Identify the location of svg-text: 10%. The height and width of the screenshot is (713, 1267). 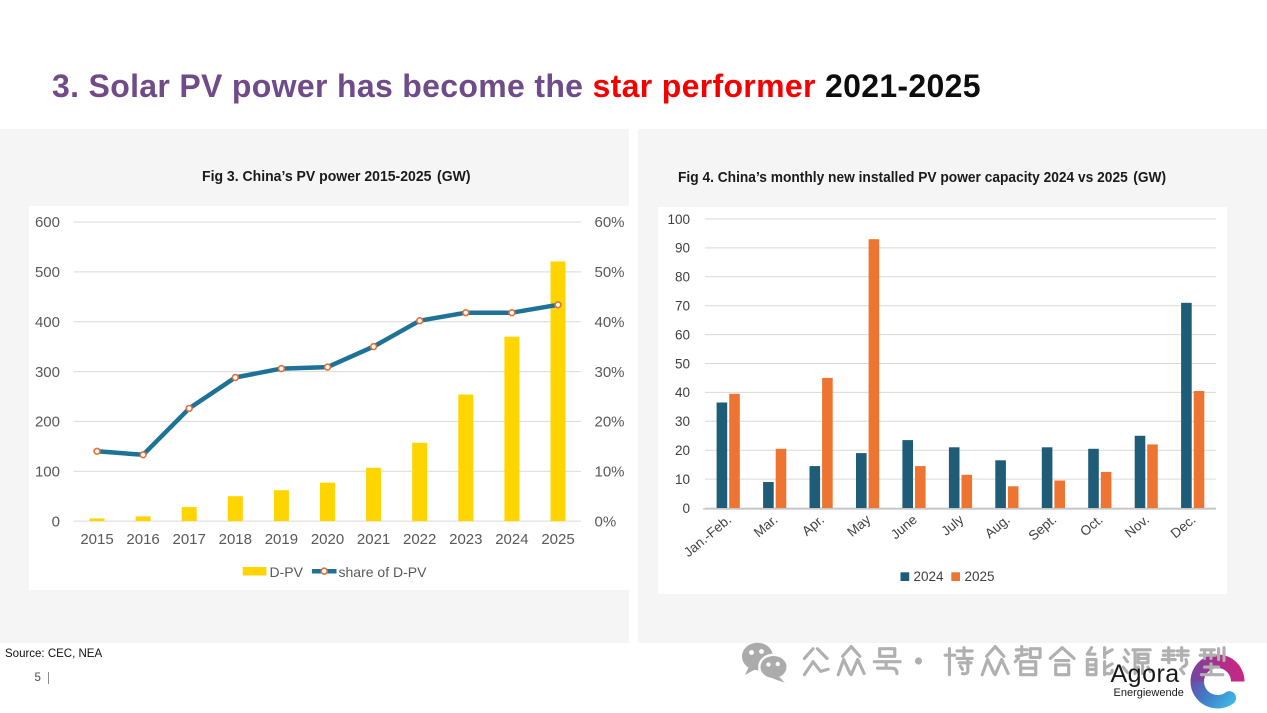
(610, 471).